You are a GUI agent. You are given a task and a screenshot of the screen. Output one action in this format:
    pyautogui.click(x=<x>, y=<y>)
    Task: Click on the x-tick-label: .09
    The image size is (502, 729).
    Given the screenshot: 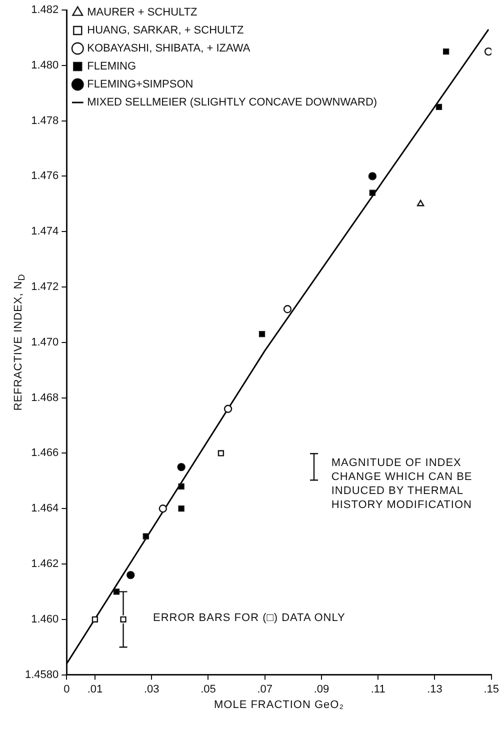 What is the action you would take?
    pyautogui.click(x=322, y=689)
    